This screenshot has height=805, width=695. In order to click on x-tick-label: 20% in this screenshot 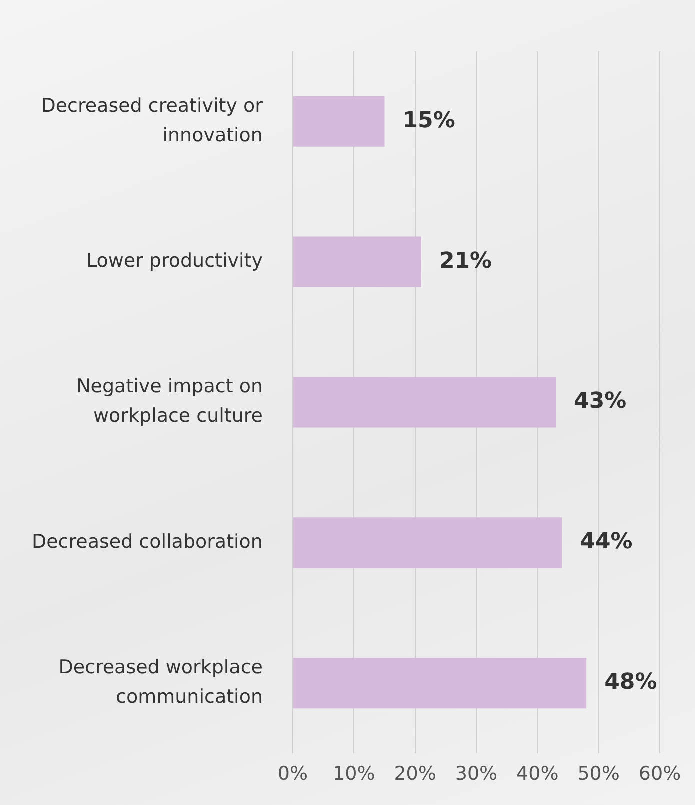, I will do `click(415, 773)`.